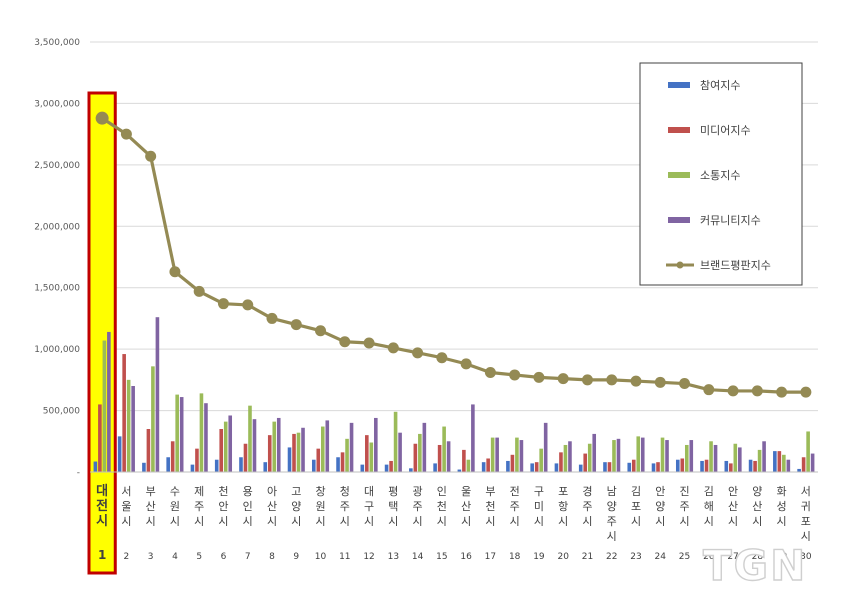 The width and height of the screenshot is (850, 599). What do you see at coordinates (587, 557) in the screenshot?
I see `rank-label: 21` at bounding box center [587, 557].